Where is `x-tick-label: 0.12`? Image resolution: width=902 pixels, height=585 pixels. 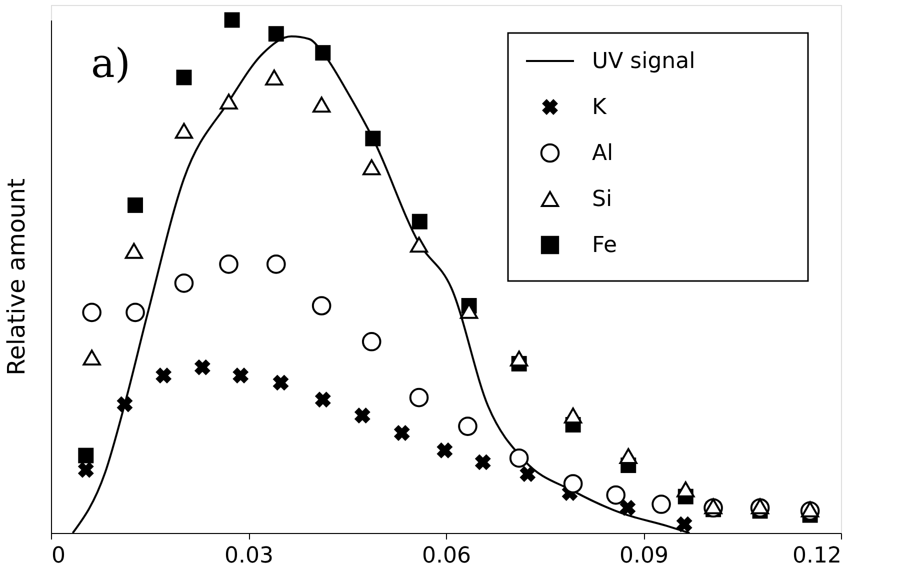
x-tick-label: 0.12 is located at coordinates (817, 556).